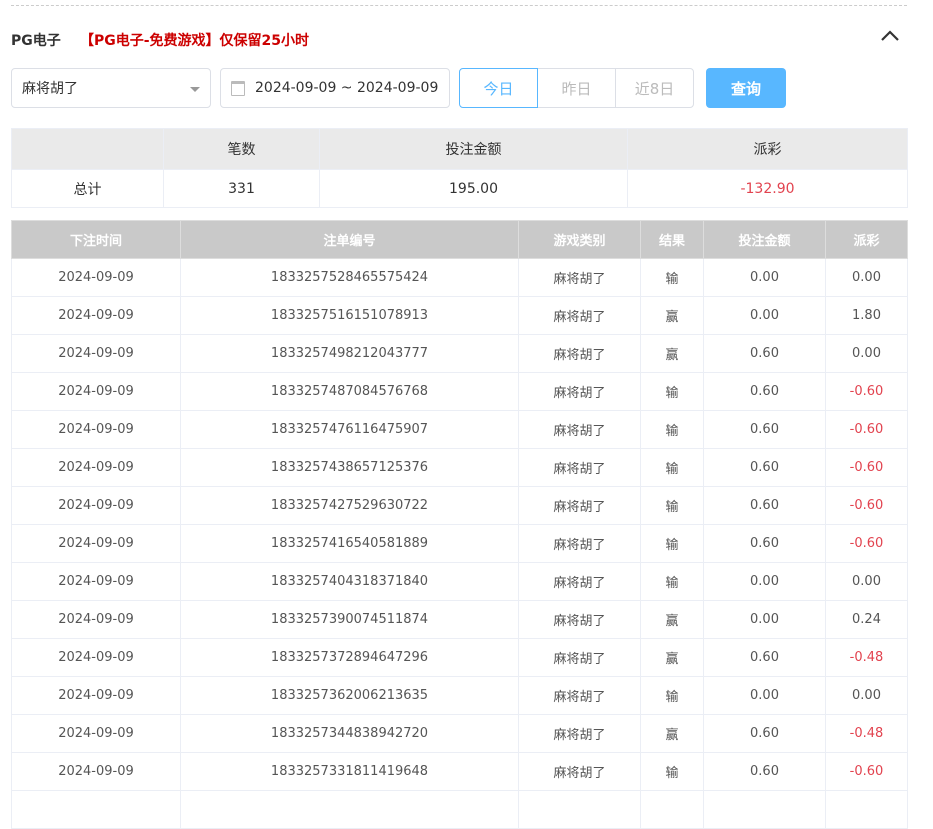  I want to click on tab-today: 今日, so click(498, 88).